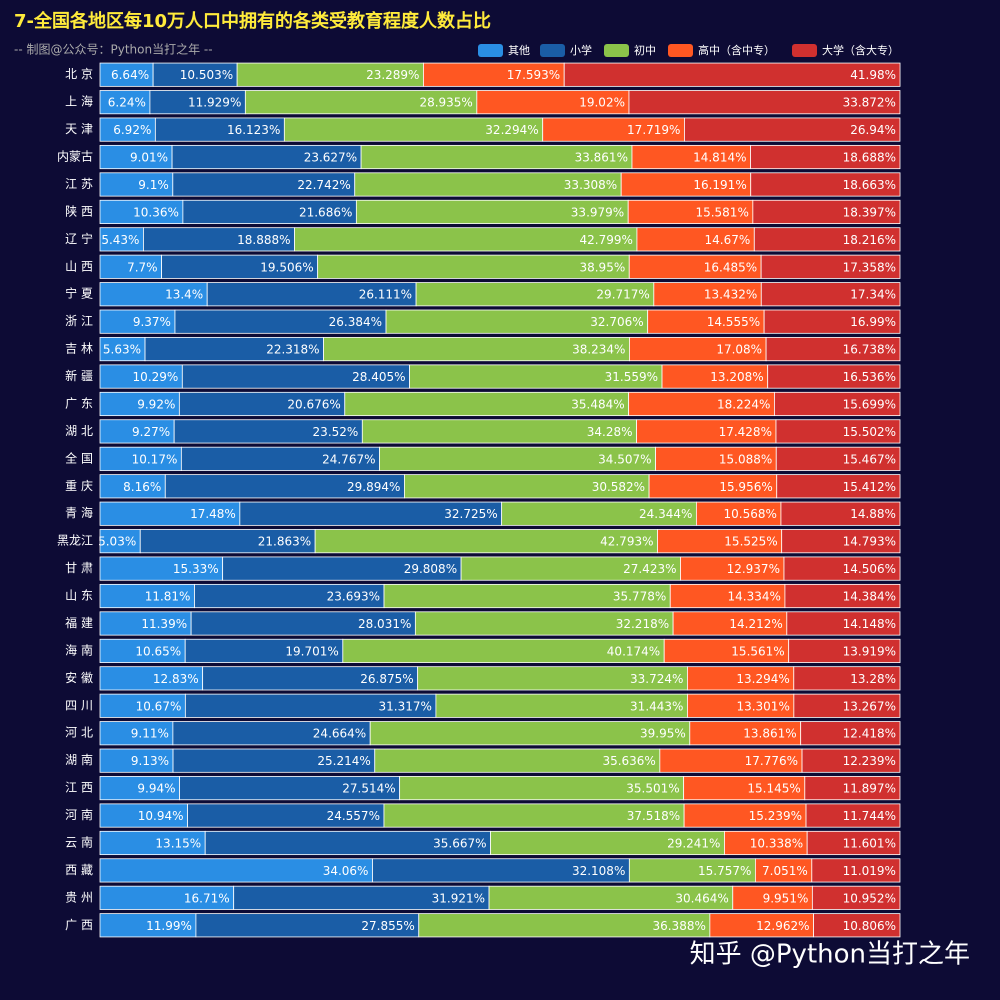 The height and width of the screenshot is (1000, 1000). What do you see at coordinates (159, 706) in the screenshot?
I see `value-label: 10.67%` at bounding box center [159, 706].